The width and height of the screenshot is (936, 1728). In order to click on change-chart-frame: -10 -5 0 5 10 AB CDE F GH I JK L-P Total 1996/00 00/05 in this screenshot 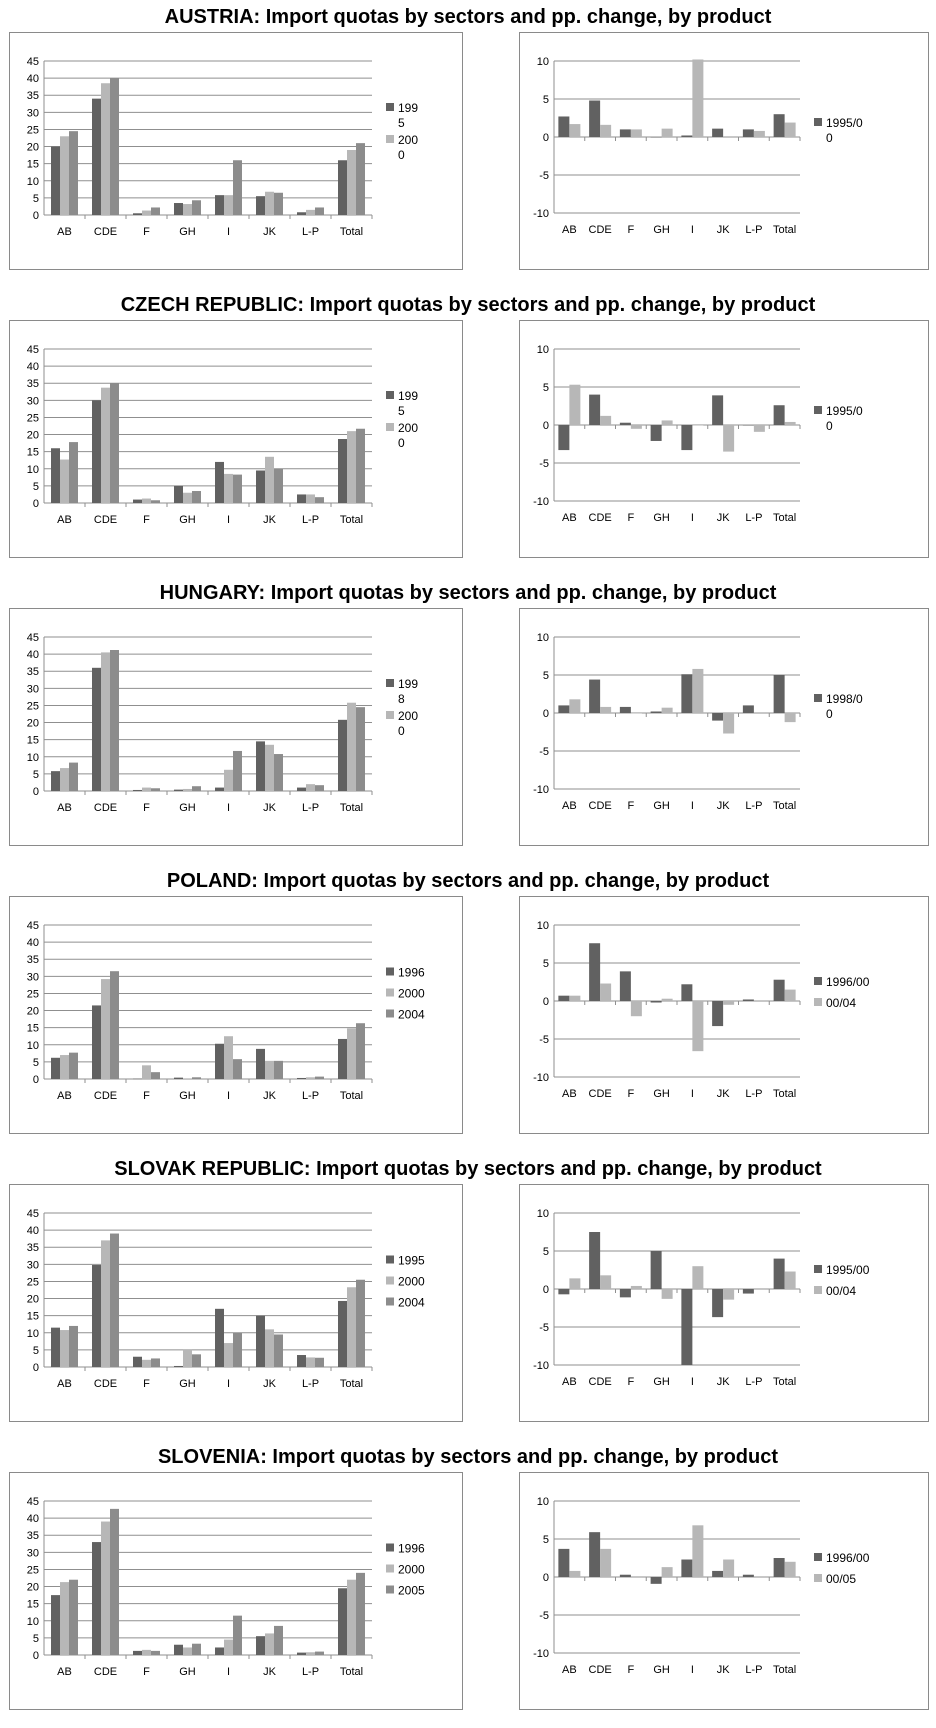, I will do `click(724, 1591)`.